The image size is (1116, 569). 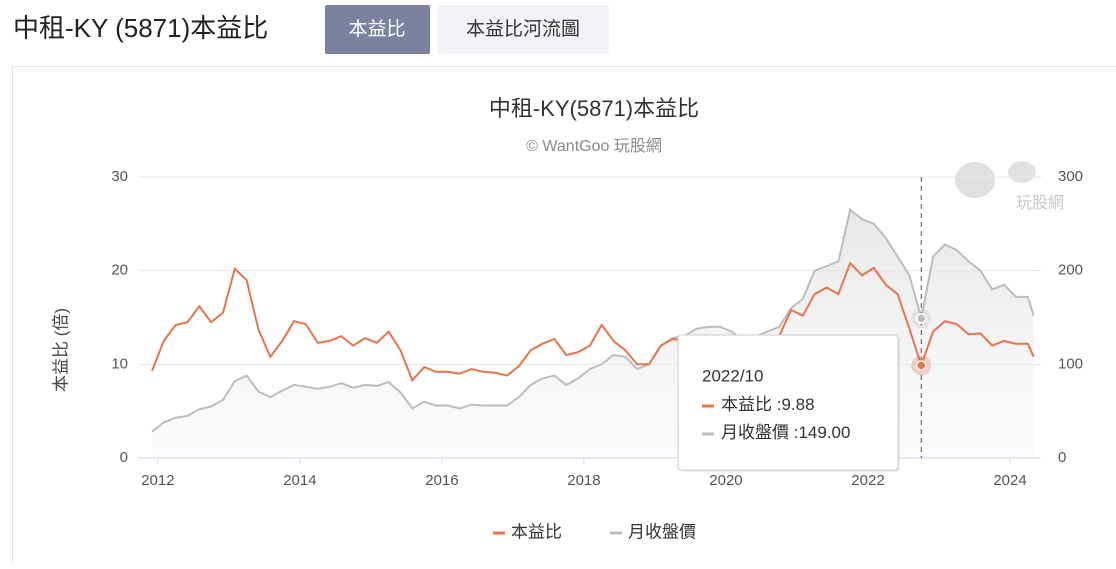 What do you see at coordinates (536, 531) in the screenshot?
I see `legend-label: 本益比` at bounding box center [536, 531].